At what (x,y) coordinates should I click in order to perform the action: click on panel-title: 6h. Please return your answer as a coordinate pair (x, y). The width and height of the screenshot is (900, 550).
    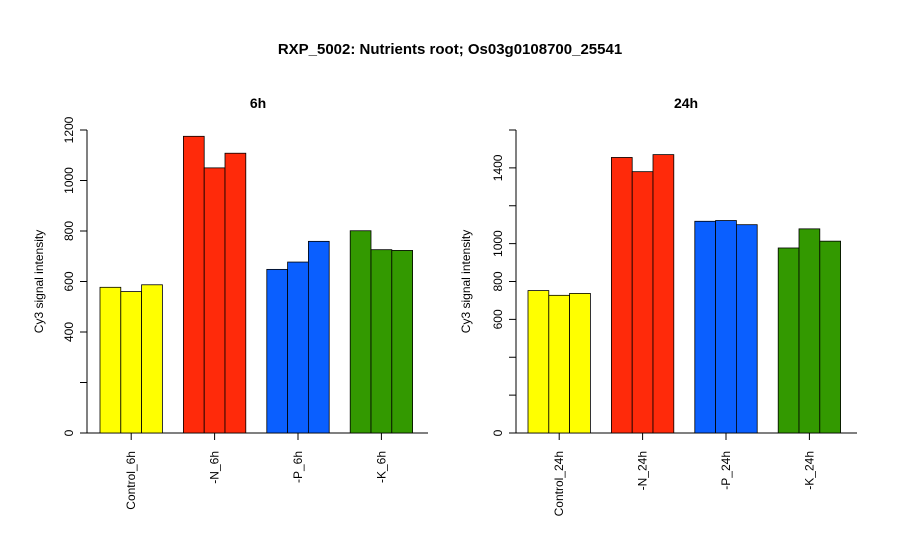
    Looking at the image, I should click on (258, 103).